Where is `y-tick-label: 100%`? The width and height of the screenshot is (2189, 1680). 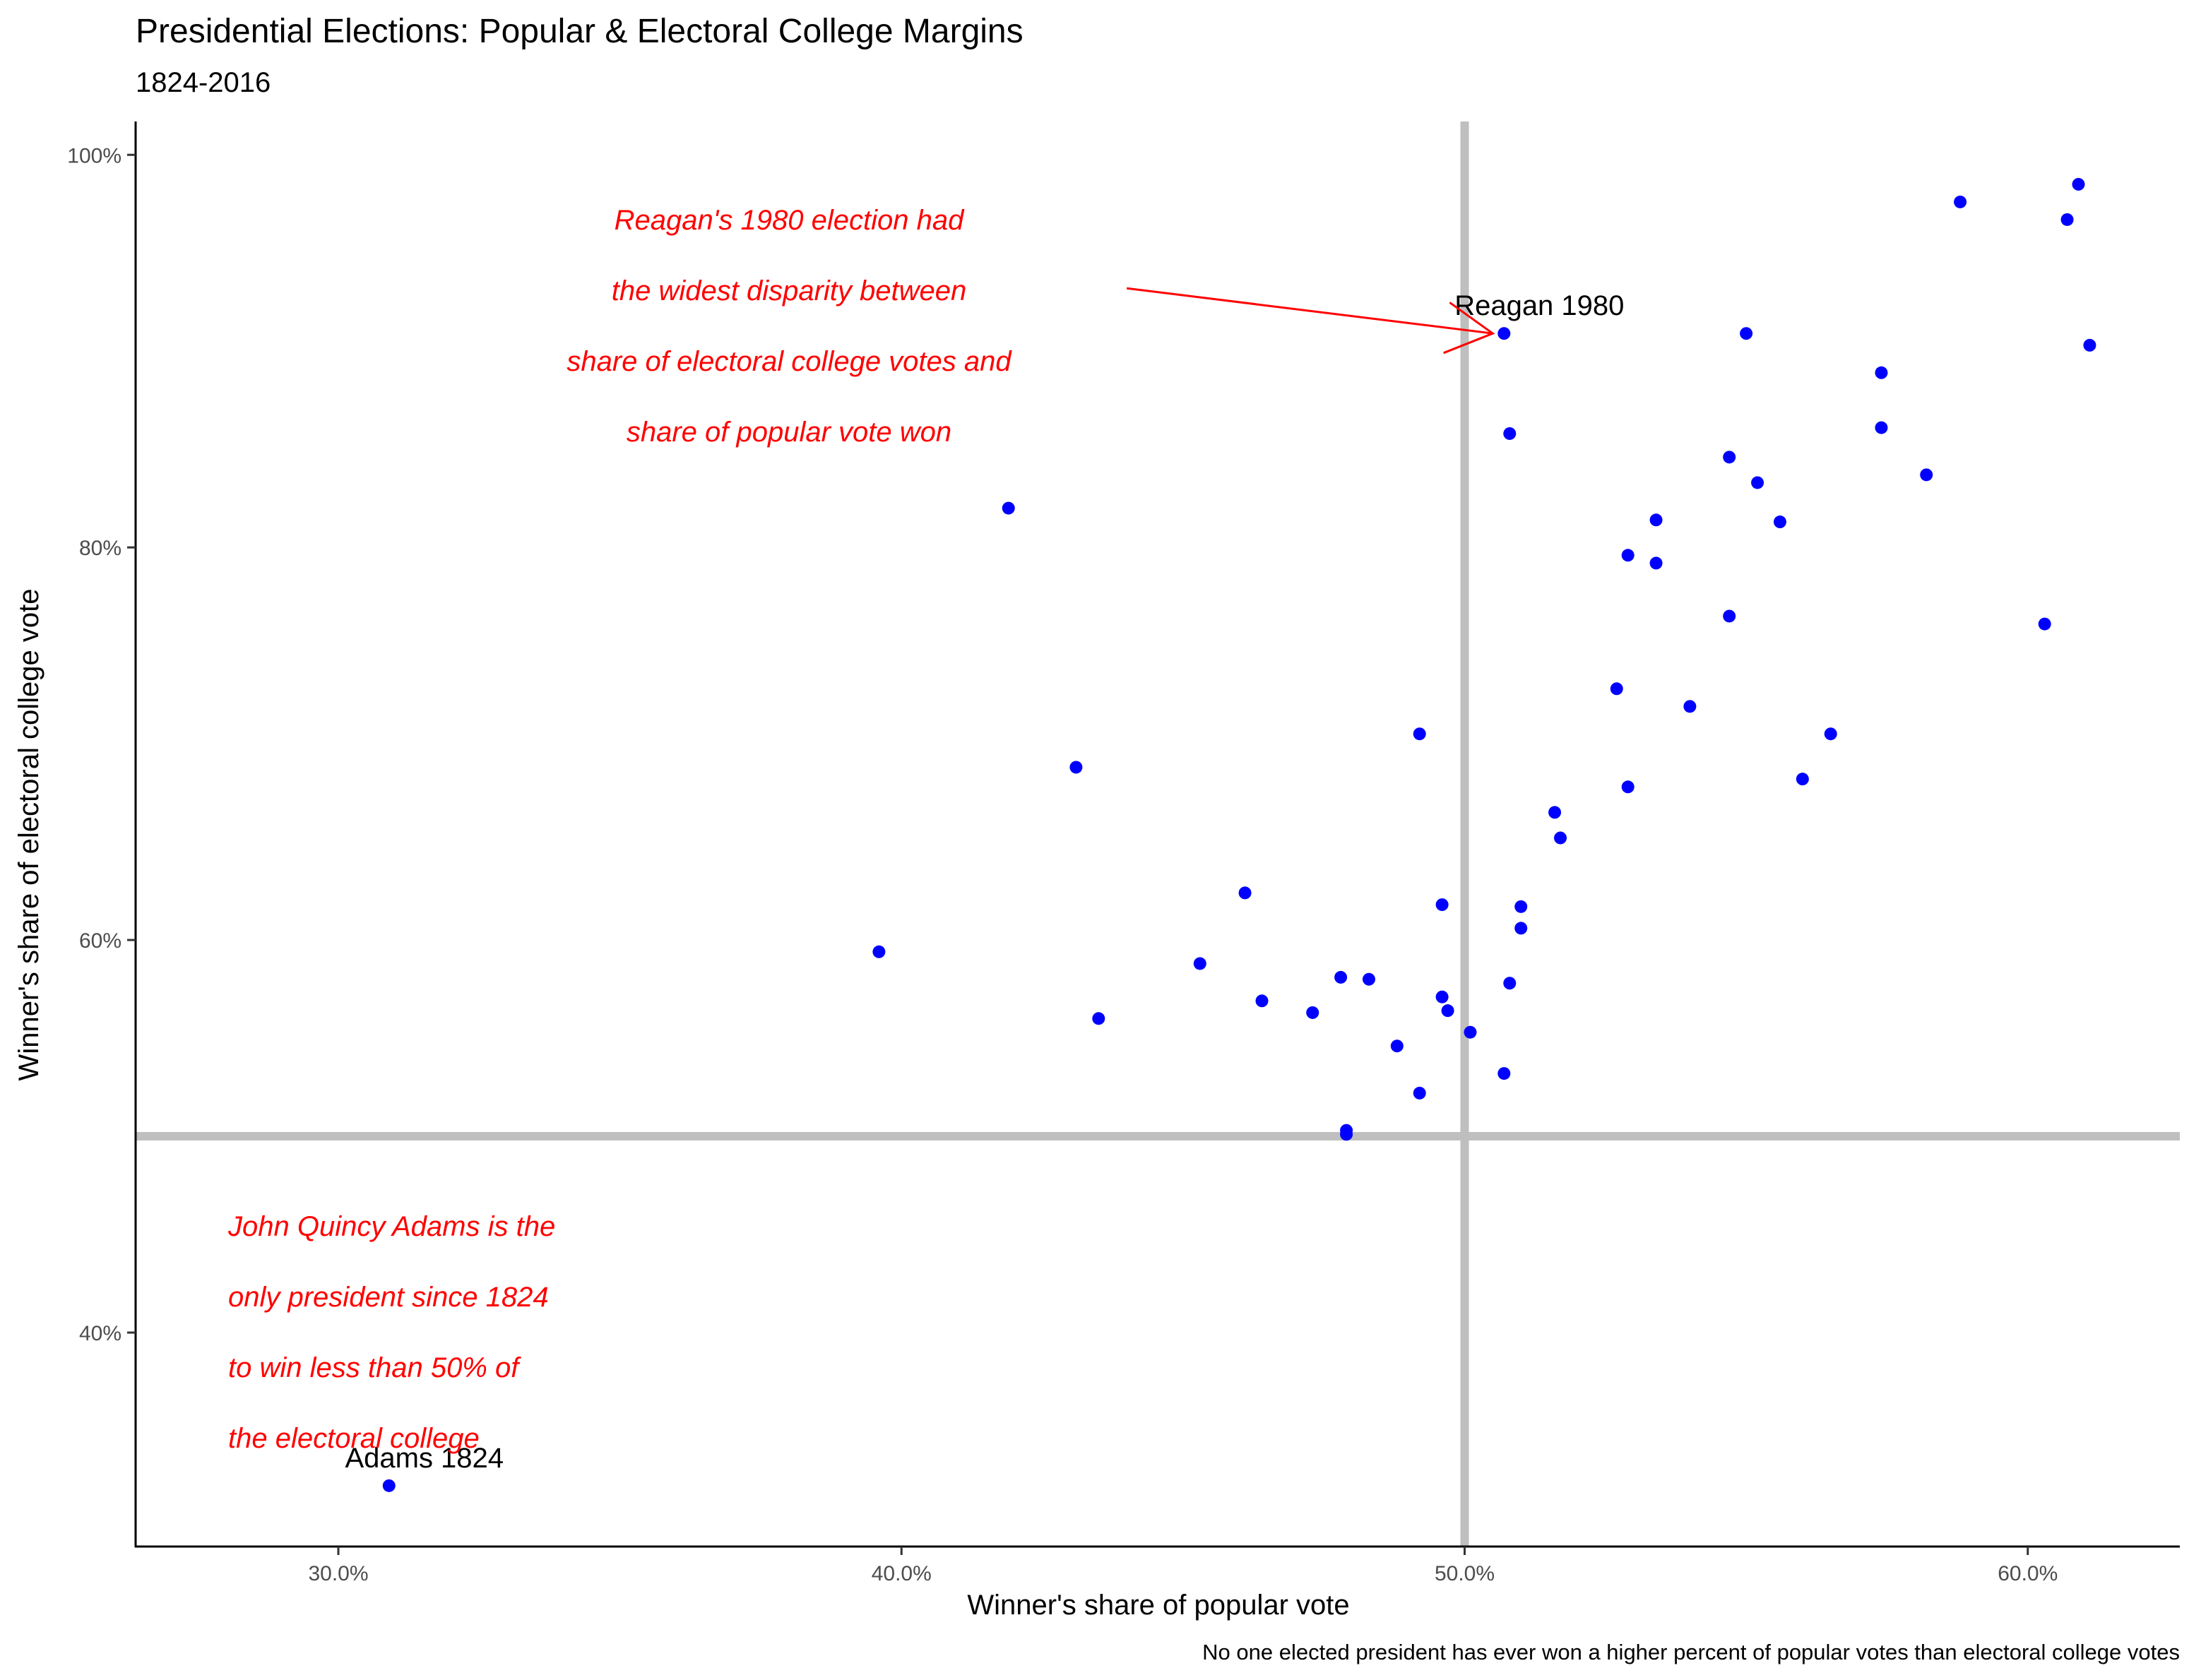
y-tick-label: 100% is located at coordinates (94, 155).